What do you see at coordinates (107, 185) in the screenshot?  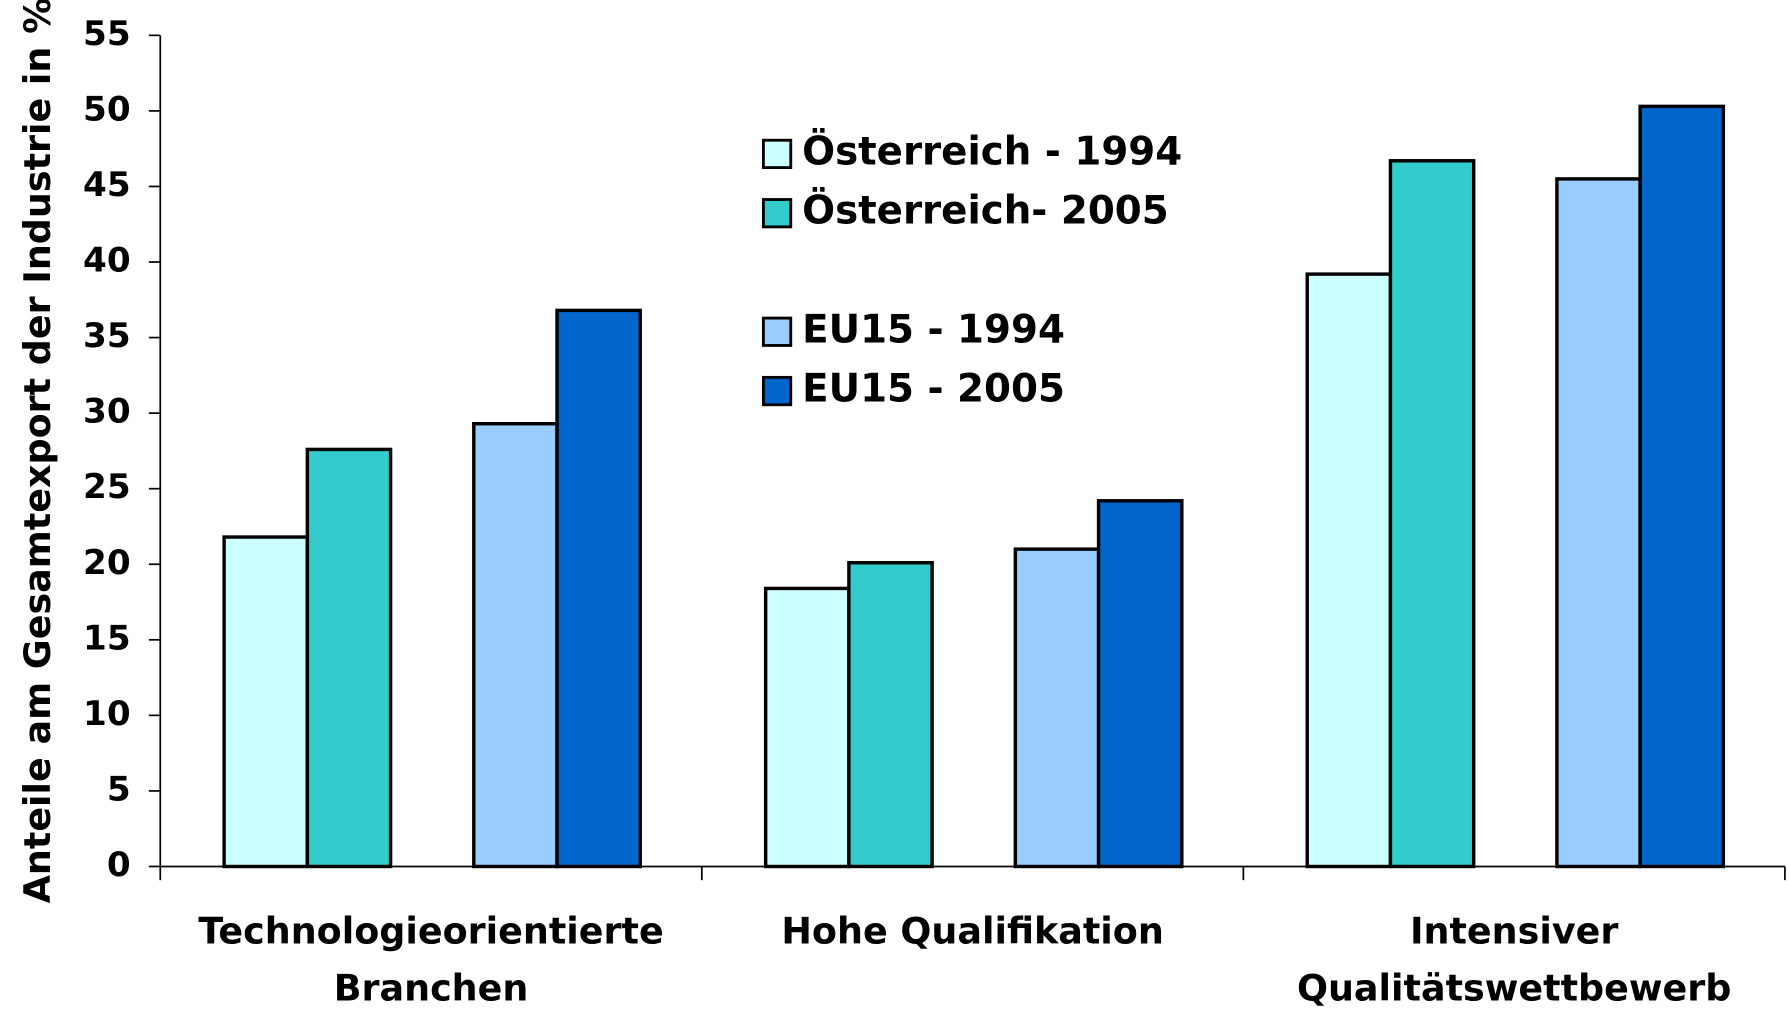 I see `y-tick-label: 45` at bounding box center [107, 185].